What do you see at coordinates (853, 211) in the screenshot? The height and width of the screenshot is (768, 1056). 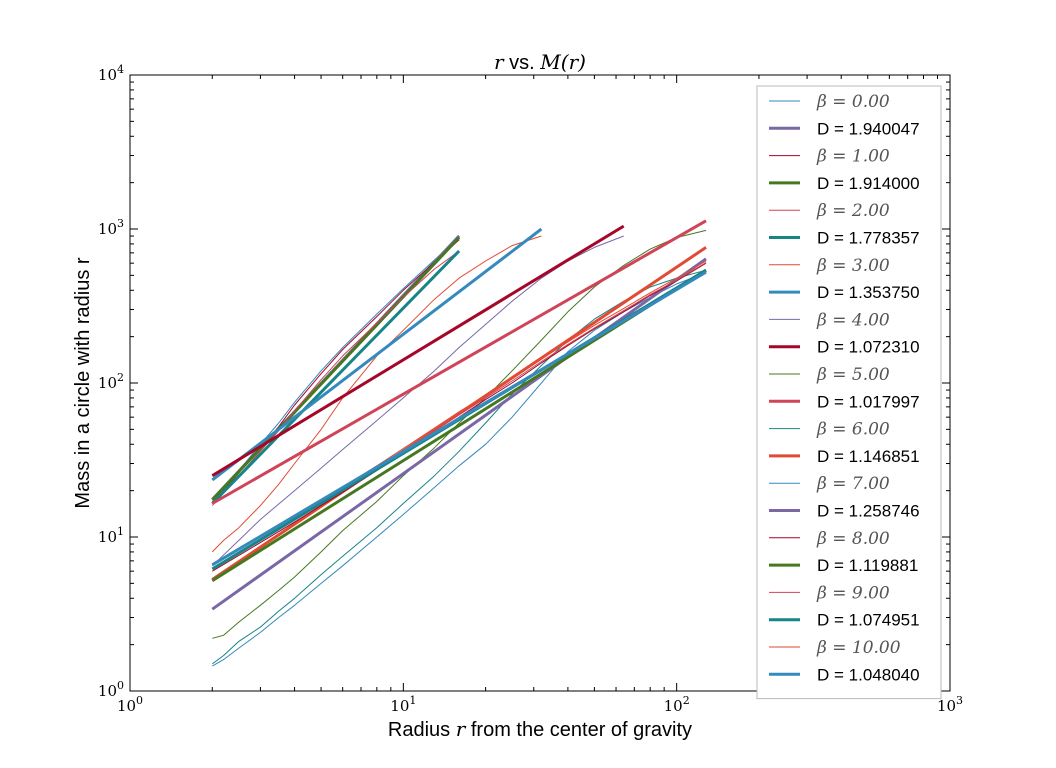 I see `legend-label: β = 2.00` at bounding box center [853, 211].